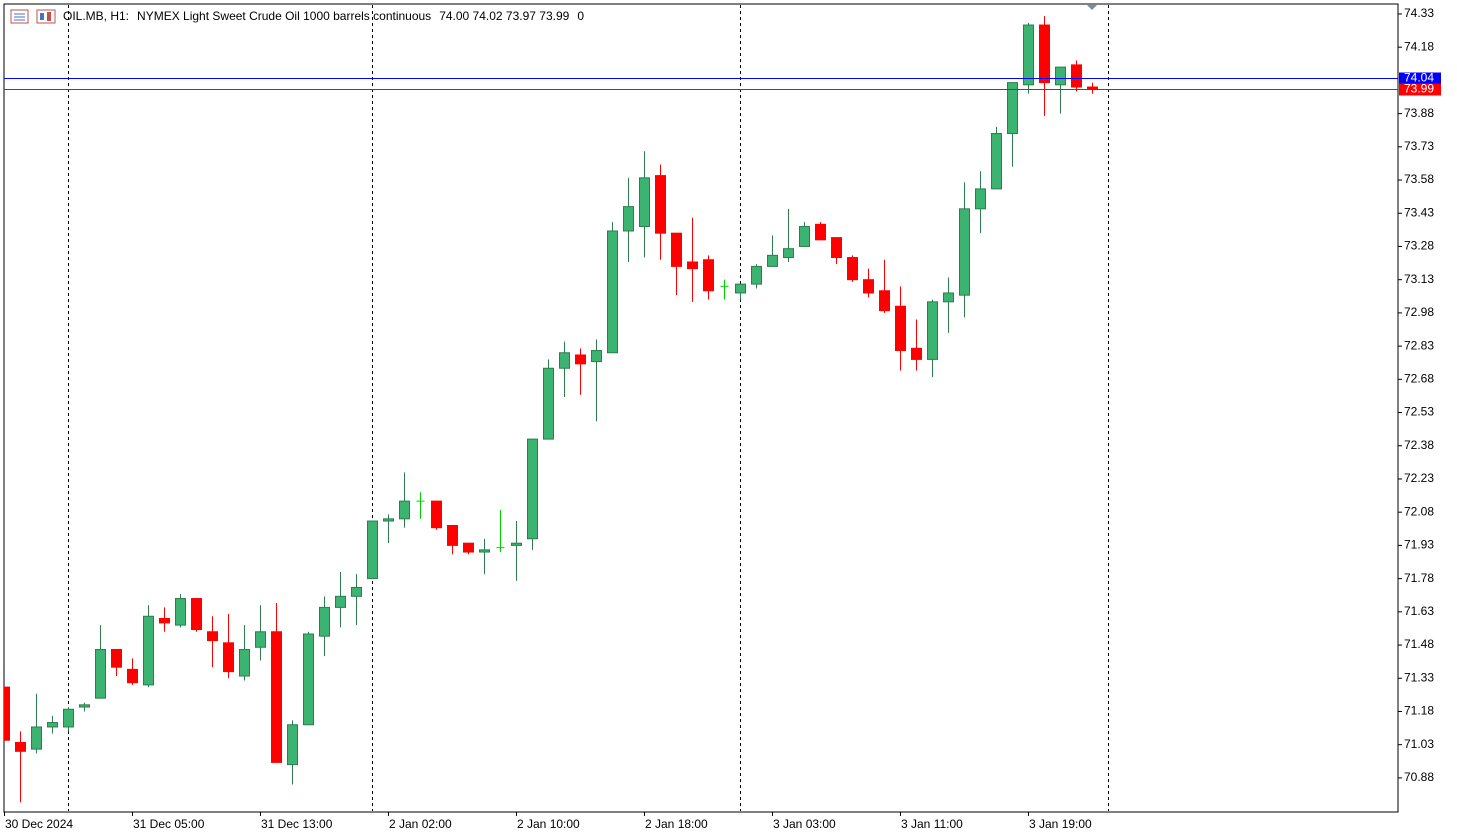 This screenshot has height=836, width=1457. Describe the element at coordinates (1419, 611) in the screenshot. I see `y-tick-label: 71.63` at that location.